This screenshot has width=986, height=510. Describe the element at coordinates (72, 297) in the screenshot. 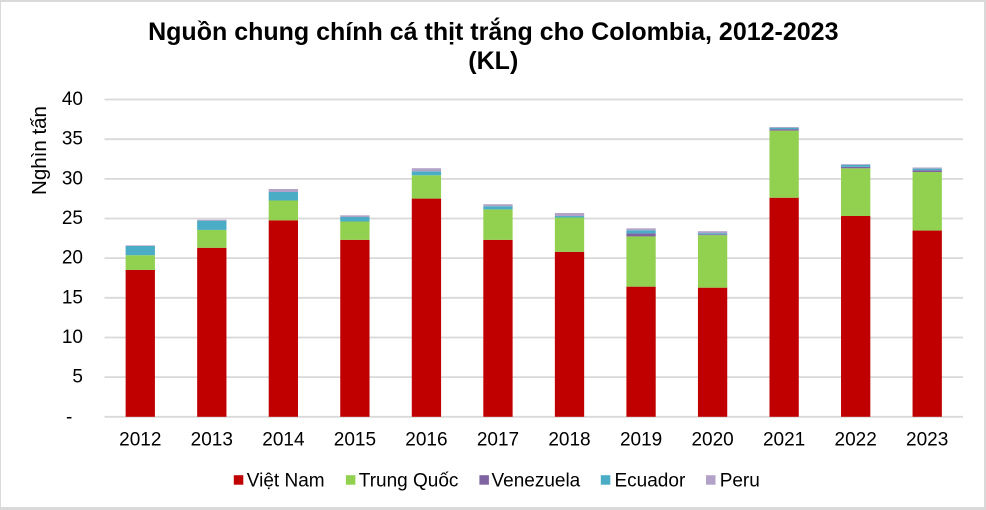

I see `svg-text: 15` at that location.